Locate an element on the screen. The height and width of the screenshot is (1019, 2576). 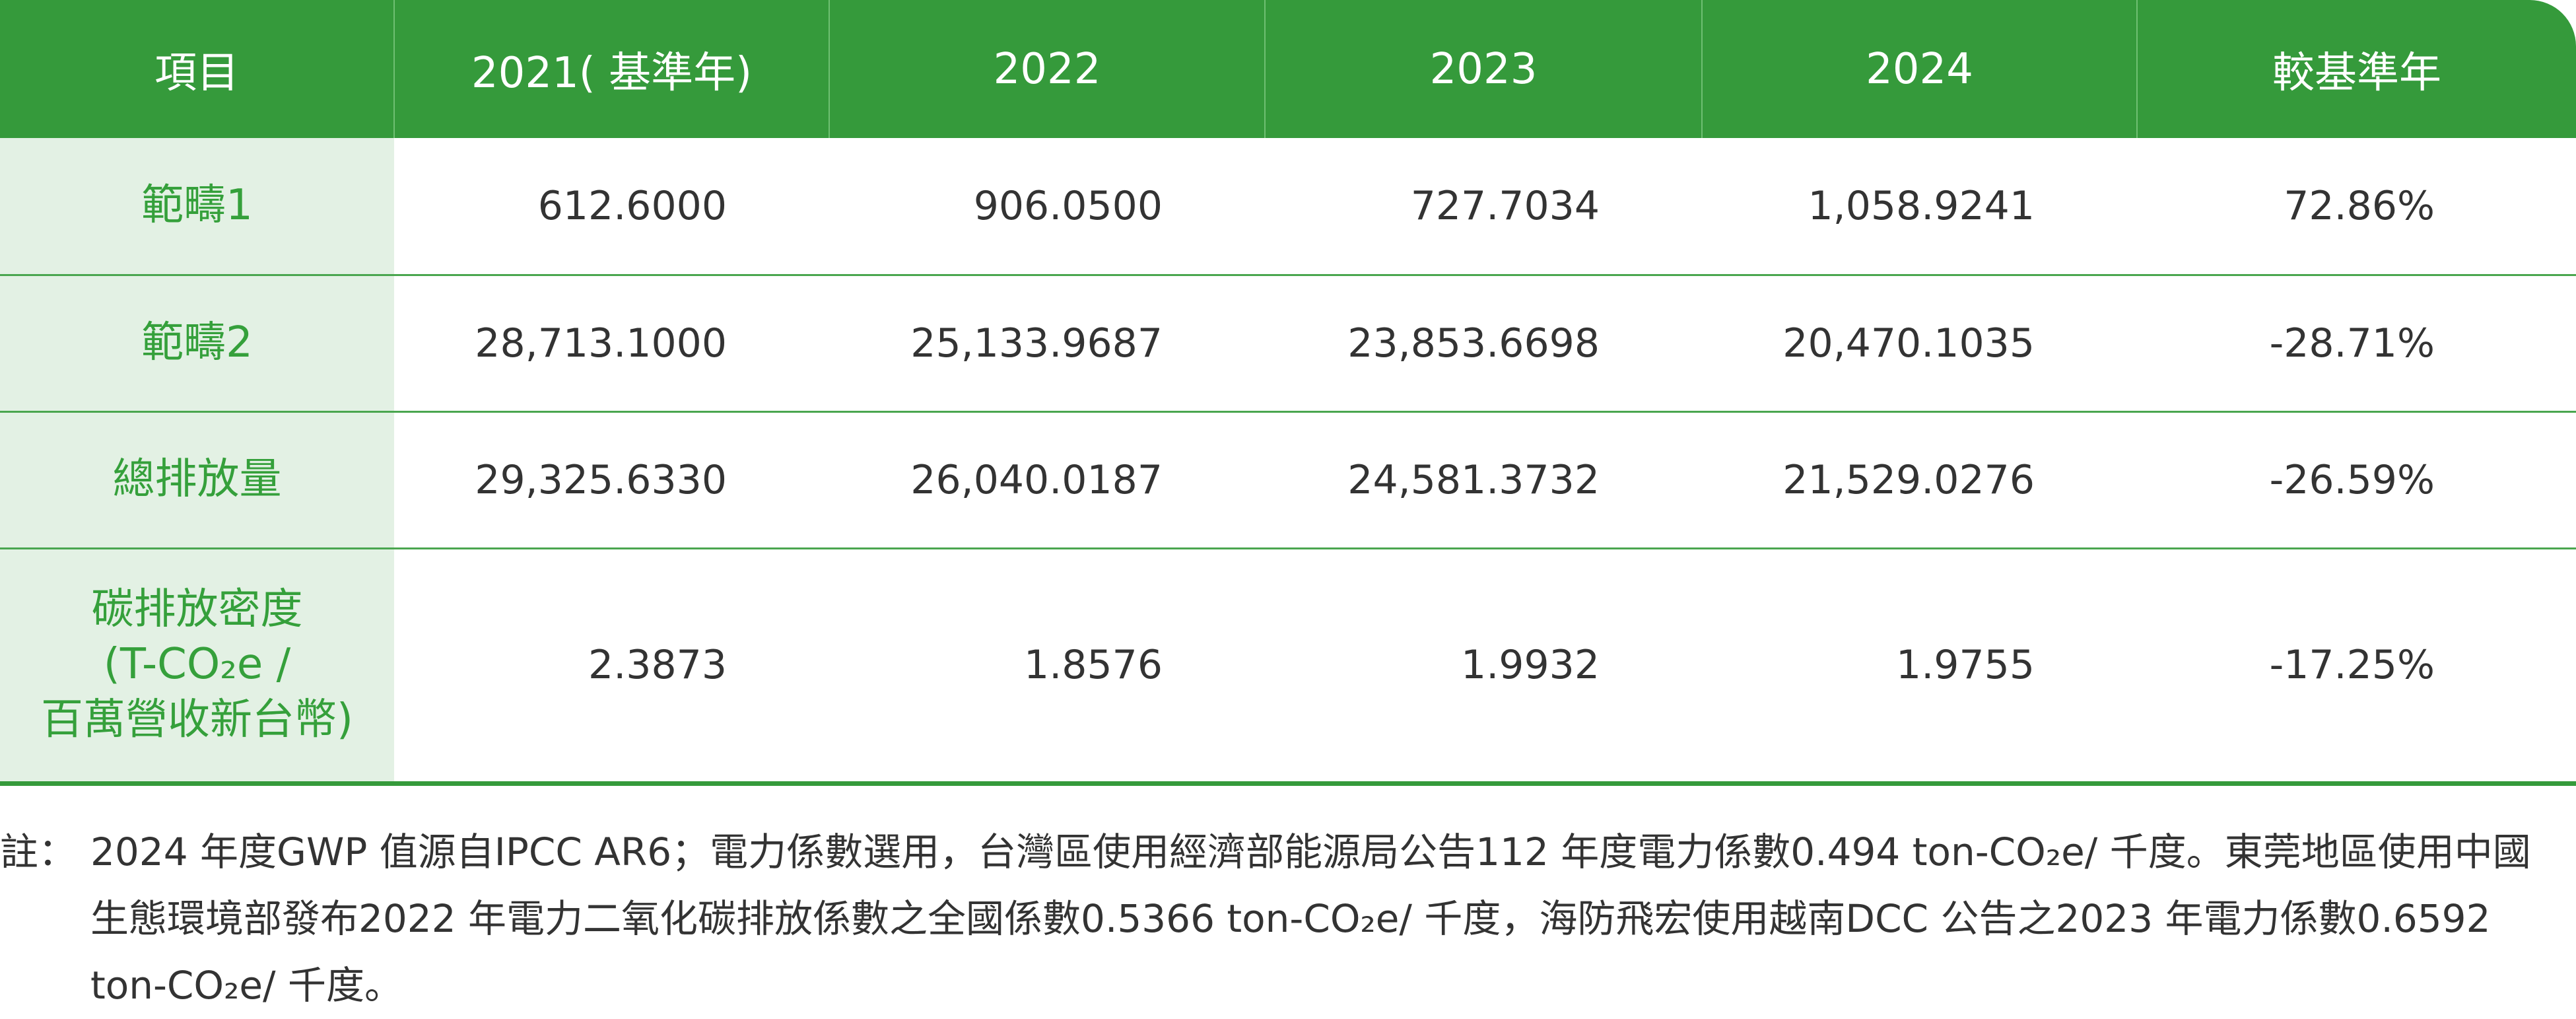
header-cell: 項目 is located at coordinates (197, 69).